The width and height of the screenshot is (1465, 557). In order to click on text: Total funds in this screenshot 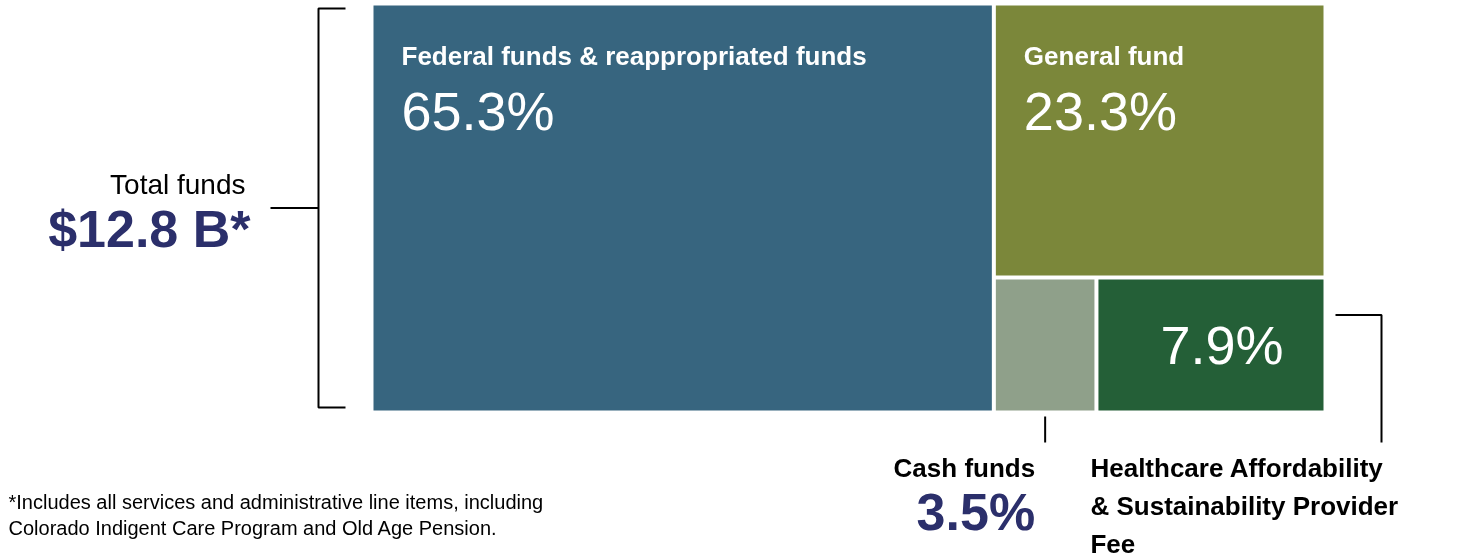, I will do `click(178, 184)`.